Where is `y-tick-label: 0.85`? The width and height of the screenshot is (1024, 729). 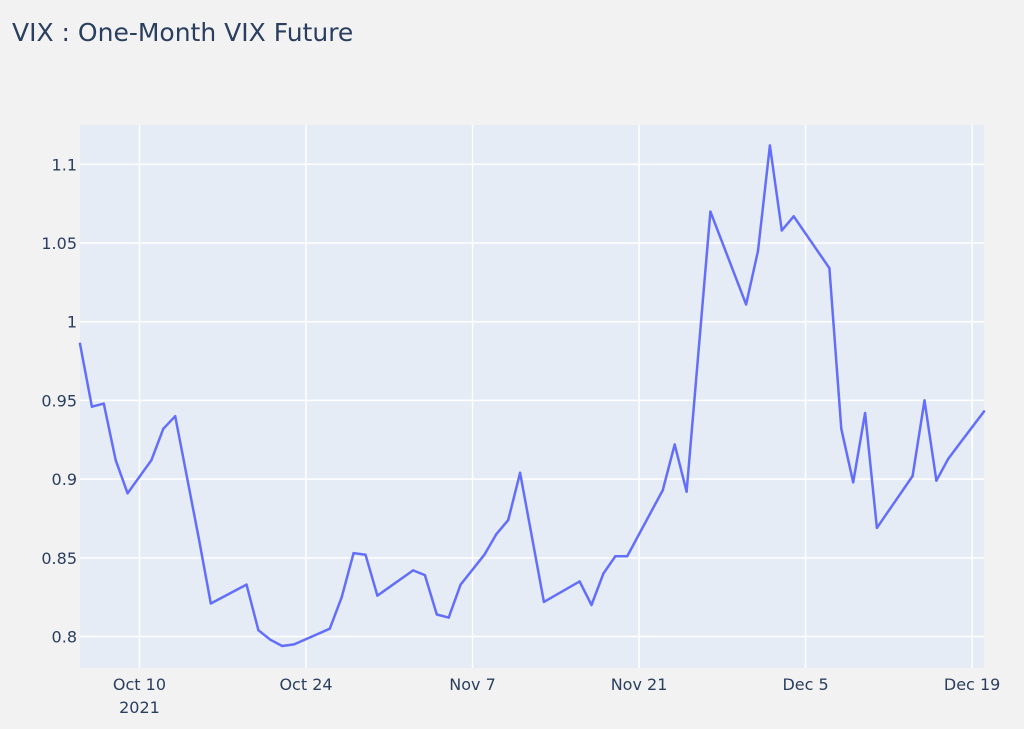
y-tick-label: 0.85 is located at coordinates (59, 558).